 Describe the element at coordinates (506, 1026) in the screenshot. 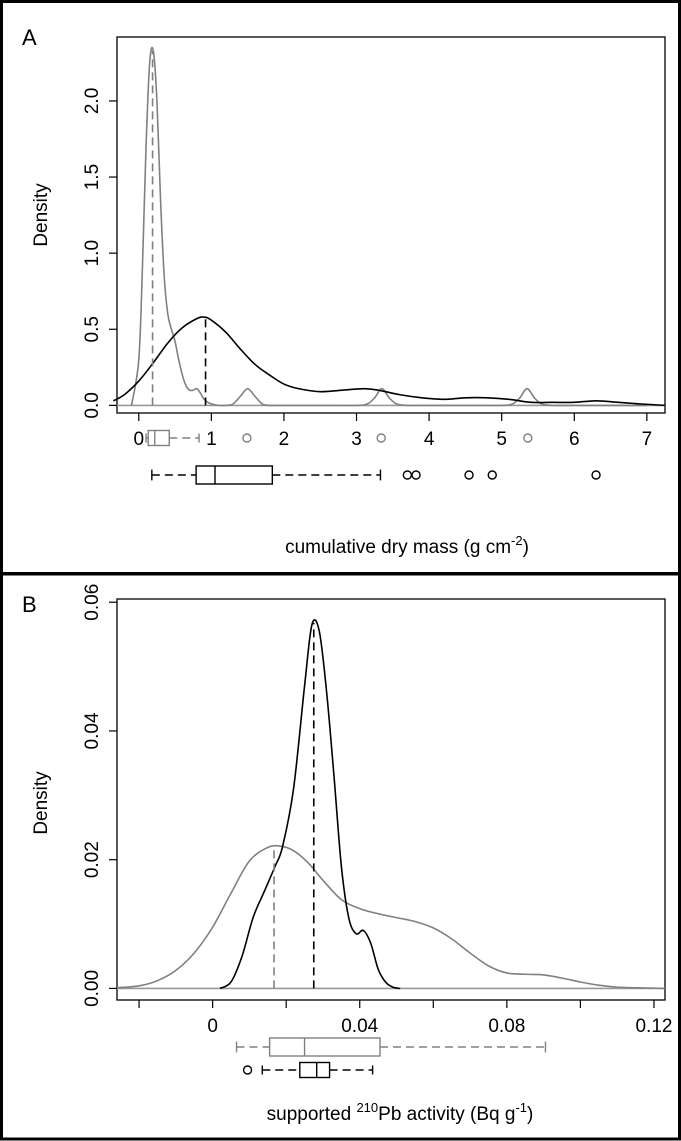

I see `panel-b-xtick-label: 0.08` at that location.